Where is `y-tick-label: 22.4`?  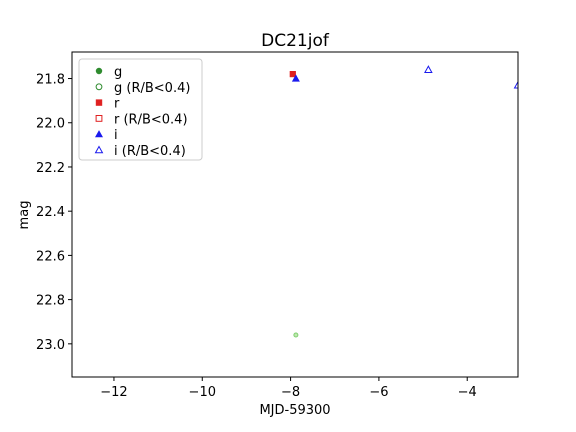
y-tick-label: 22.4 is located at coordinates (50, 212).